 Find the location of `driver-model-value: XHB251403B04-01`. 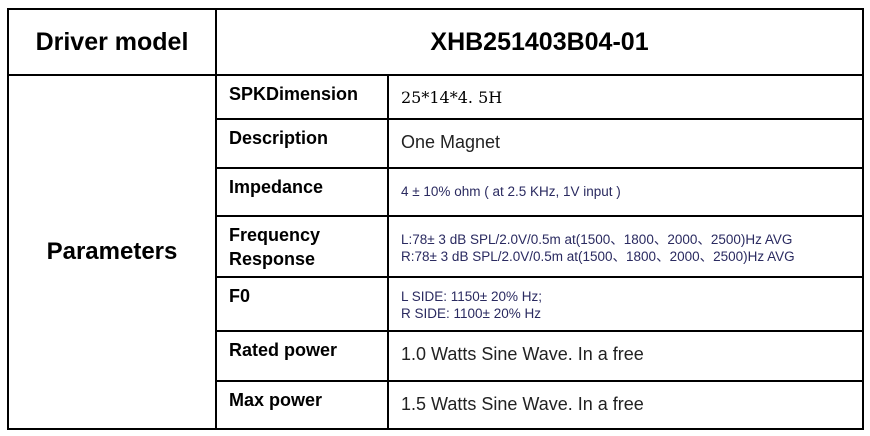

driver-model-value: XHB251403B04-01 is located at coordinates (539, 42).